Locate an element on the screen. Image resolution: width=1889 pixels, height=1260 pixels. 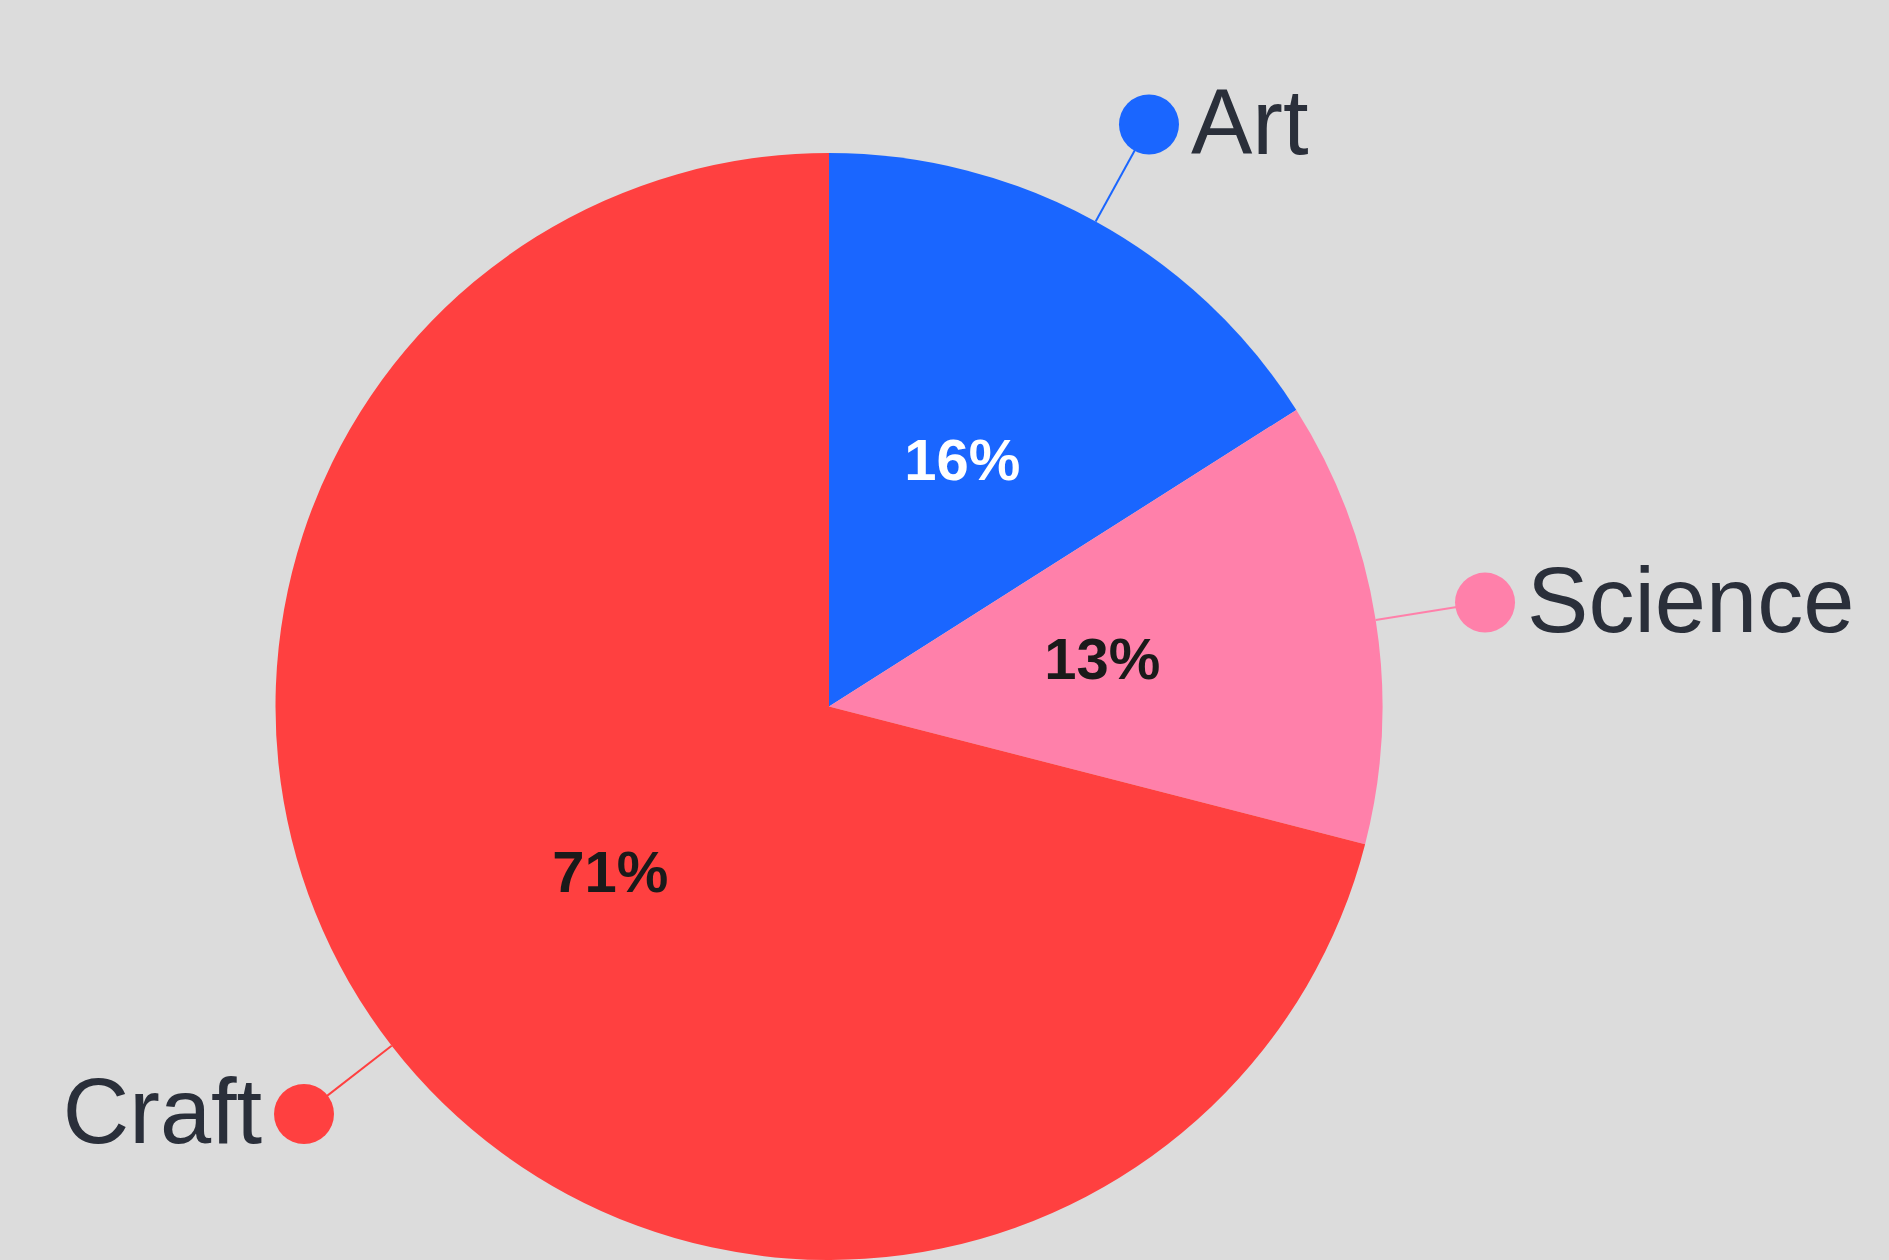
slice-label: Craft is located at coordinates (162, 1110).